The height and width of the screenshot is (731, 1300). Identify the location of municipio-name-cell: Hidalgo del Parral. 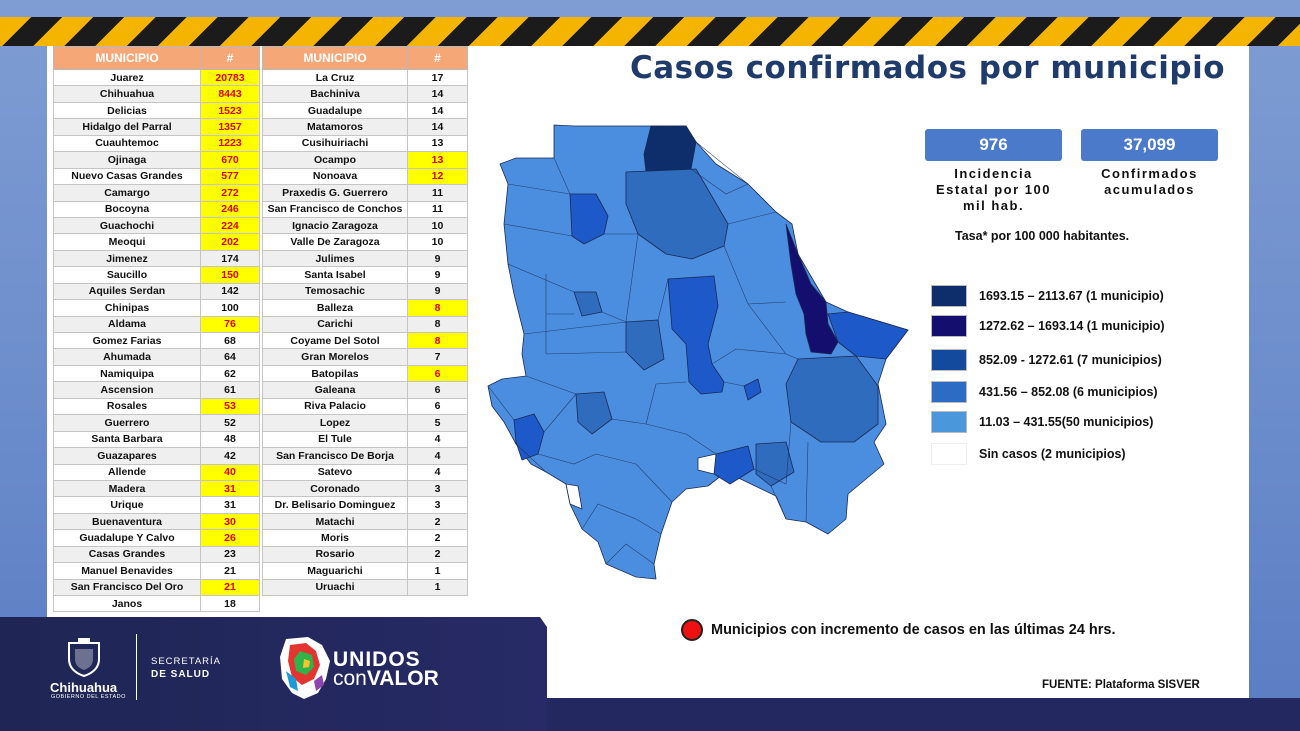
(127, 127).